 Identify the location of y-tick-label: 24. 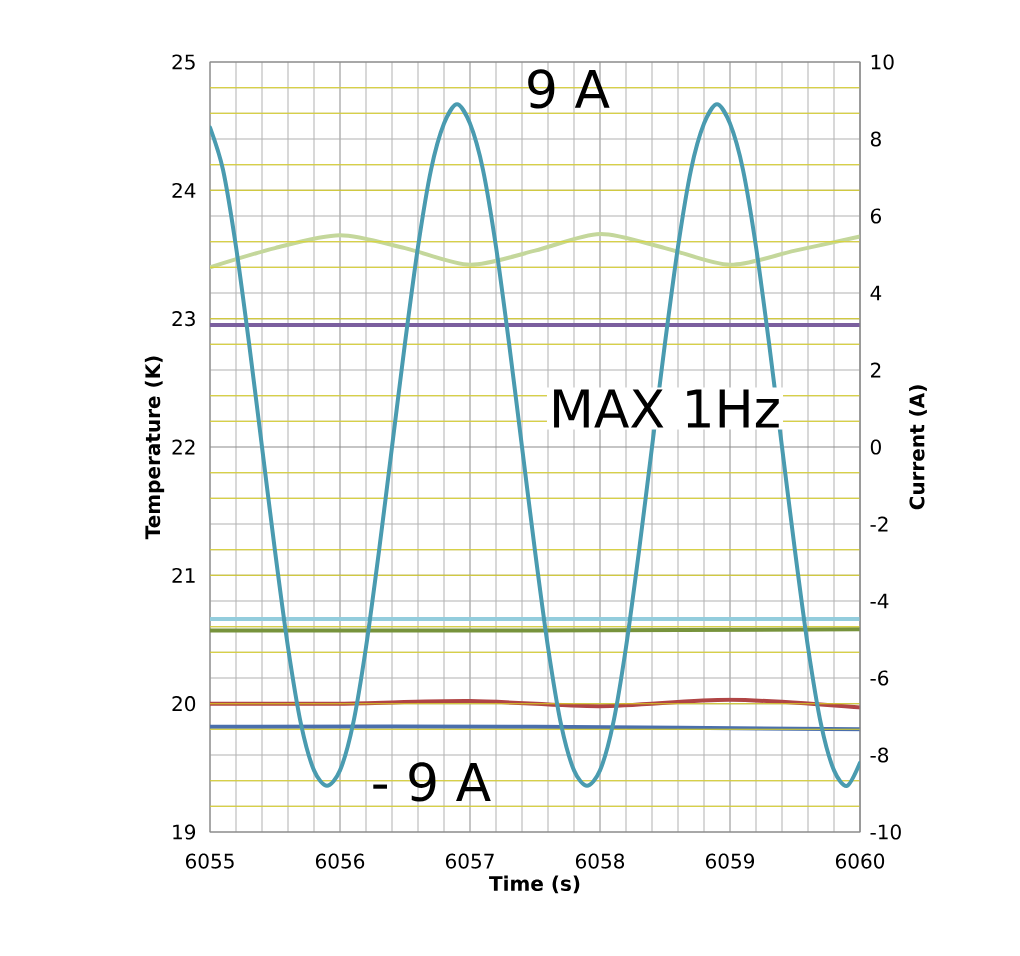
(184, 190).